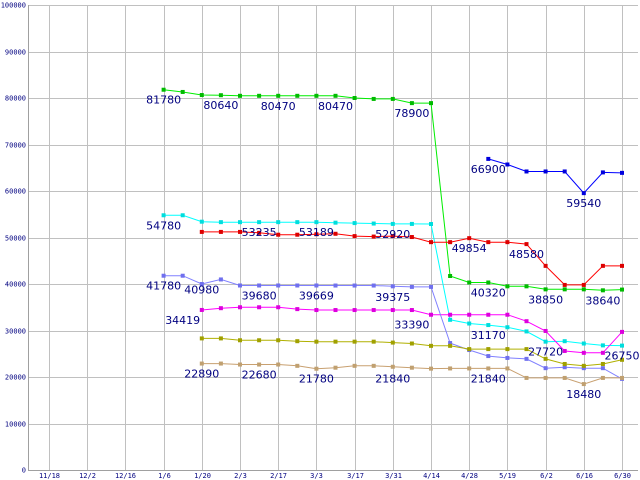 The image size is (640, 480). I want to click on data-label: 22890, so click(201, 374).